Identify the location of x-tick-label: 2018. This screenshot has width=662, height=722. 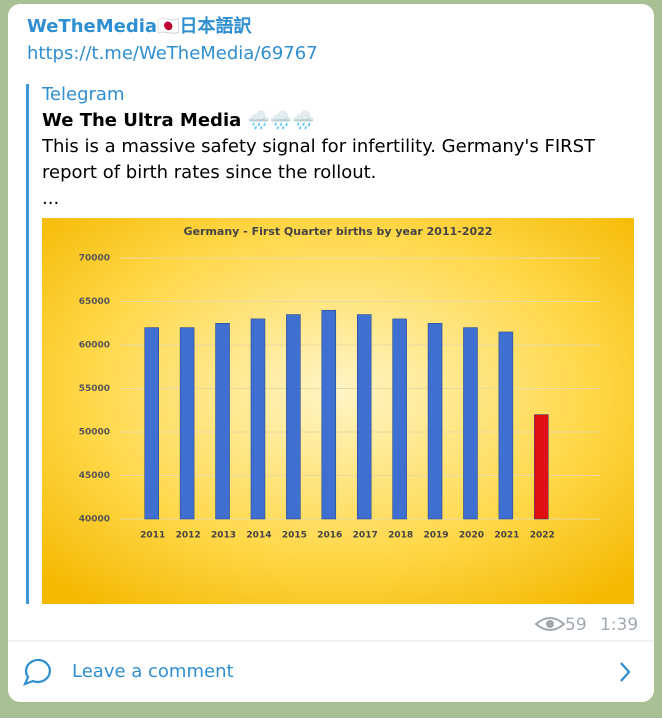
(400, 536).